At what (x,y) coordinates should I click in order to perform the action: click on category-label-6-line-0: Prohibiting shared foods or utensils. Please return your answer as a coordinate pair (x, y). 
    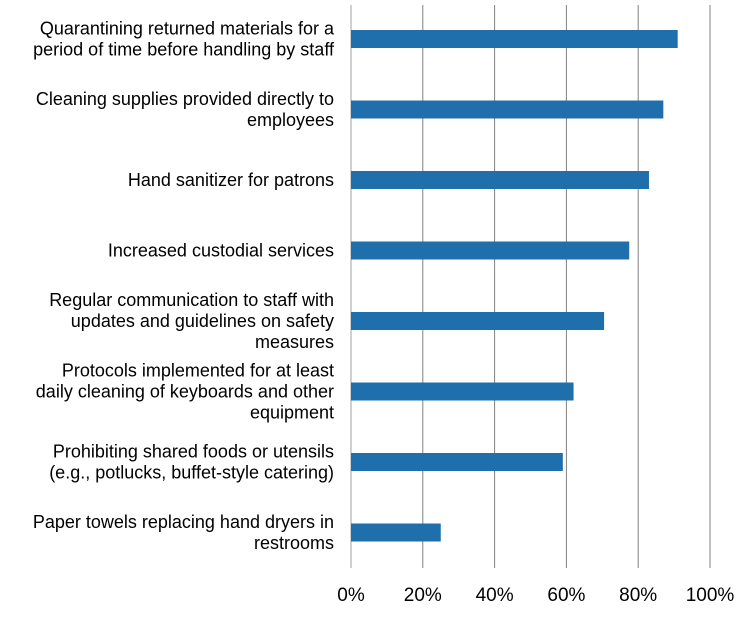
    Looking at the image, I should click on (193, 452).